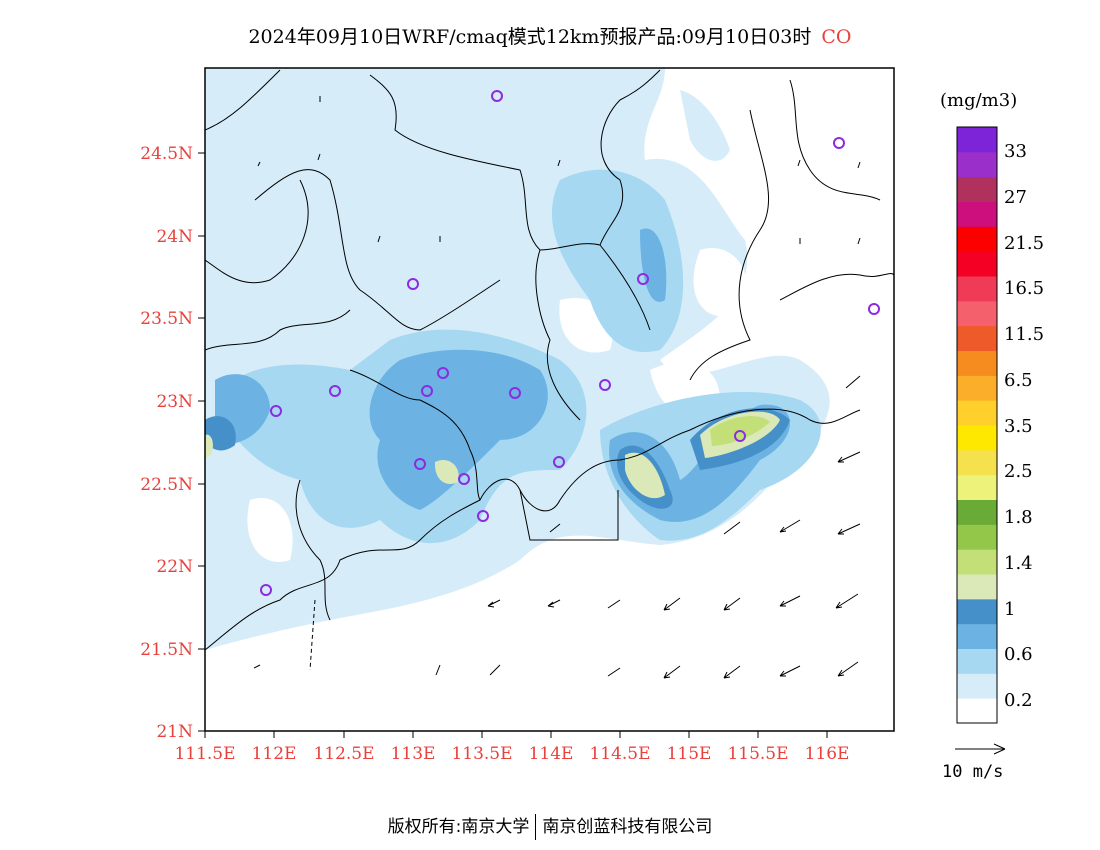 This screenshot has height=850, width=1100. What do you see at coordinates (1015, 151) in the screenshot?
I see `colorbar-label: 33` at bounding box center [1015, 151].